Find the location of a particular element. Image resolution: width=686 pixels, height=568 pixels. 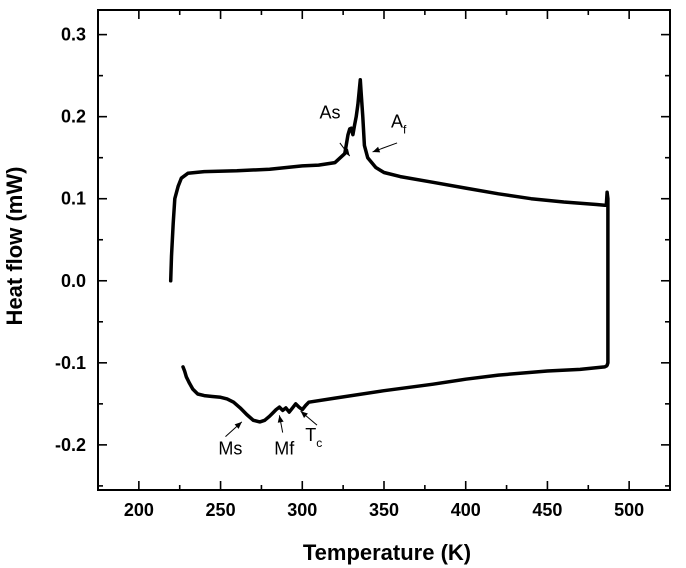

x-tick-label: 400 is located at coordinates (466, 510).